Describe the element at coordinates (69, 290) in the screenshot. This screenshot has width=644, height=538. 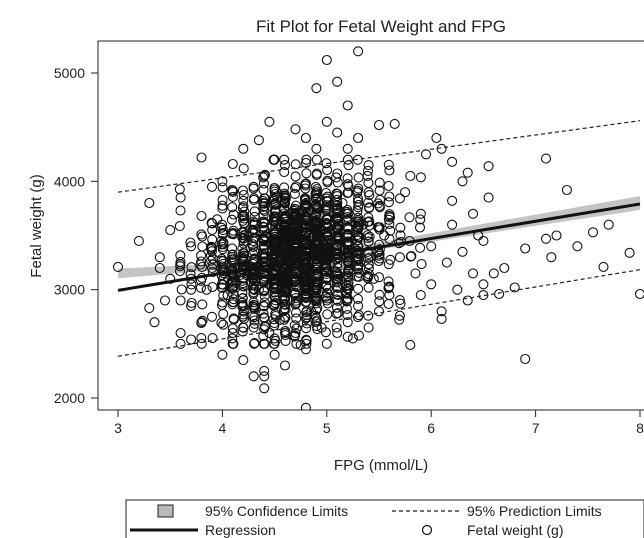
I see `y-tick-label: 3000` at that location.